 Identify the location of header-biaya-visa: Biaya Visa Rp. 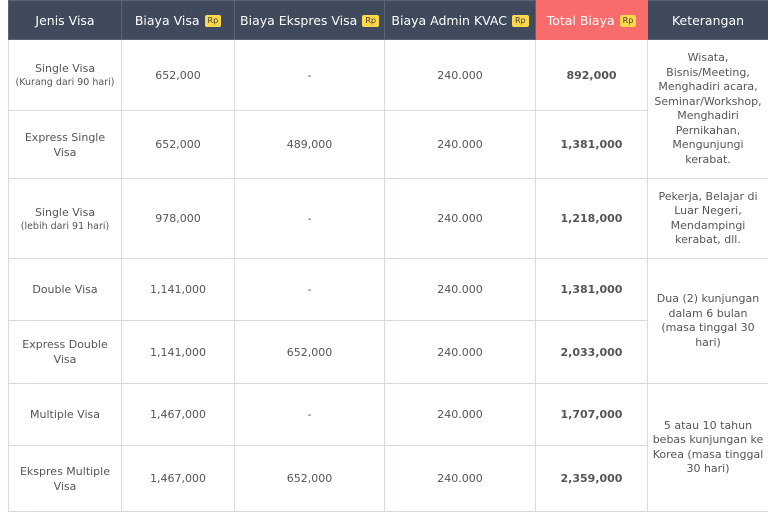
(178, 20).